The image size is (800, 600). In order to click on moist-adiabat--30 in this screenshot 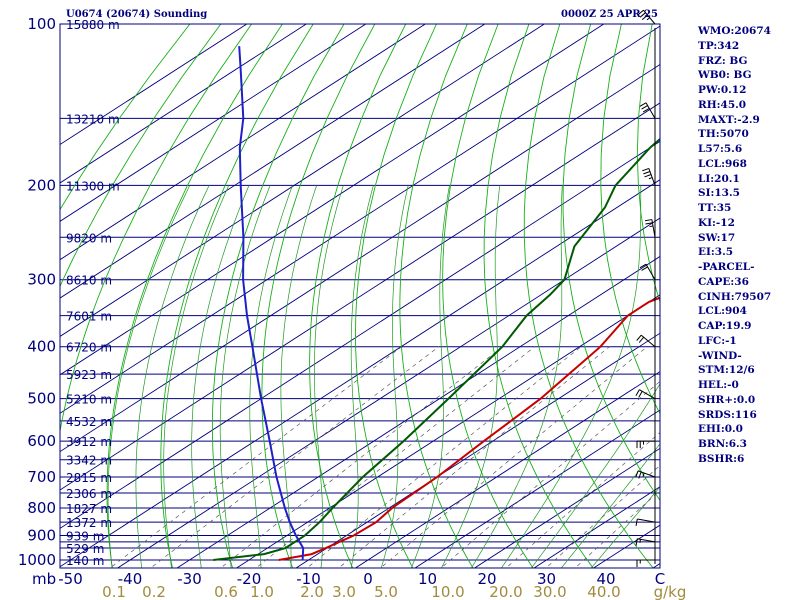, I will do `click(196, 376)`.